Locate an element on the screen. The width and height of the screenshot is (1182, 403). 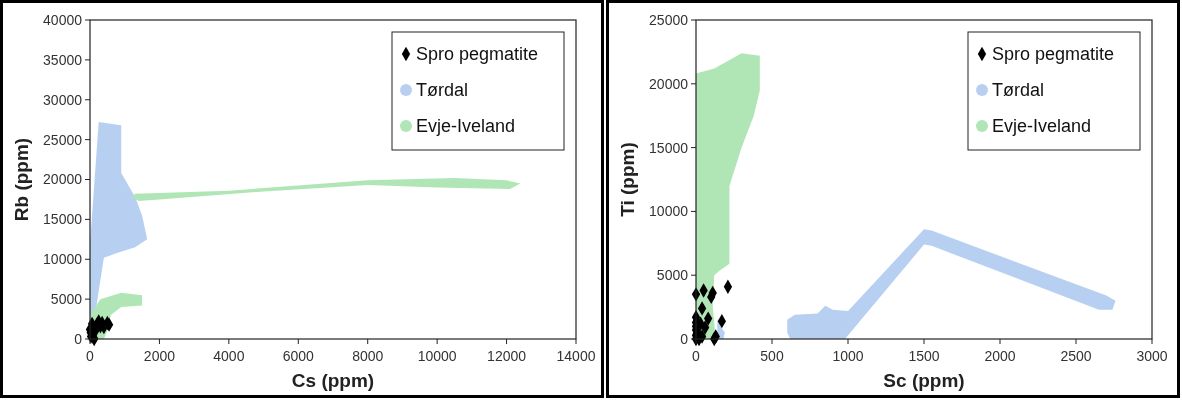
x-tick-label: 2500 is located at coordinates (1076, 356).